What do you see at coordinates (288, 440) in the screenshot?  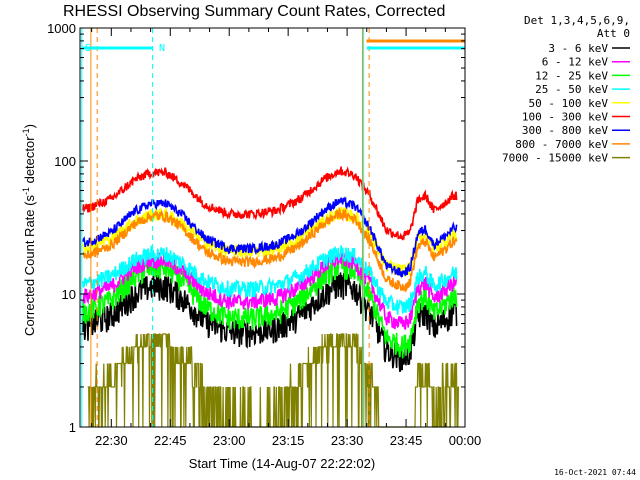 I see `x-tick-label: 23:15` at bounding box center [288, 440].